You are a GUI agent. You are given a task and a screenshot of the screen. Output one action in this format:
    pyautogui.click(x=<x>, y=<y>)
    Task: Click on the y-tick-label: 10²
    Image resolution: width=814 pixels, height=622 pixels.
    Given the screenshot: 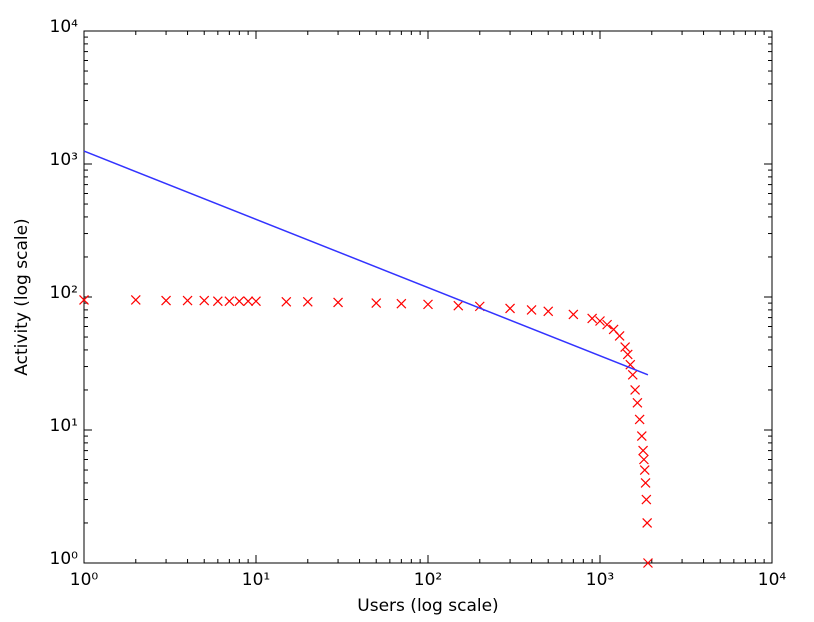 What is the action you would take?
    pyautogui.click(x=64, y=293)
    